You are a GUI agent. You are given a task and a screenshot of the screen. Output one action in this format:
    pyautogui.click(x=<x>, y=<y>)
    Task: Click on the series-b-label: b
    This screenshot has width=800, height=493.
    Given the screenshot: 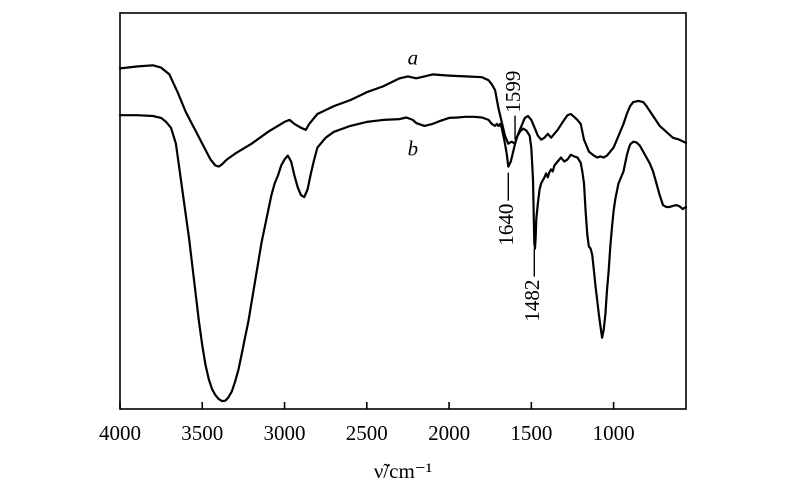 What is the action you would take?
    pyautogui.click(x=413, y=149)
    